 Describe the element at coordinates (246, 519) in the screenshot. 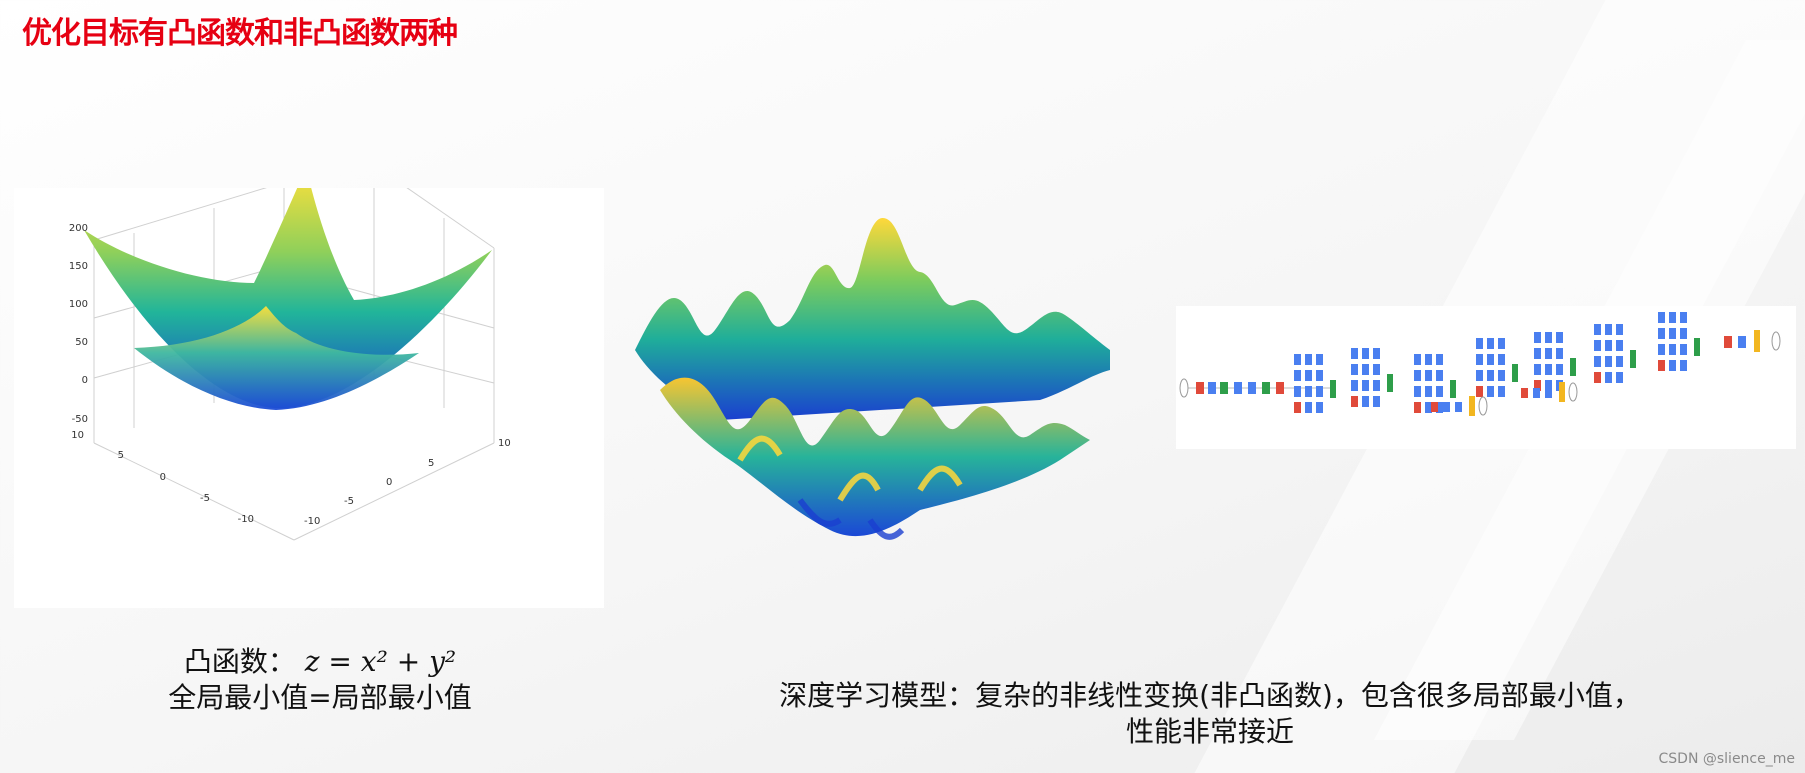

I see `x-tick: -10` at that location.